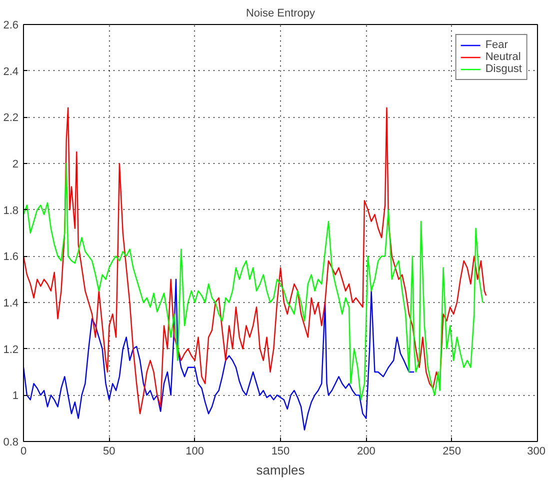 The image size is (550, 486). I want to click on x-tick-label: 250, so click(452, 452).